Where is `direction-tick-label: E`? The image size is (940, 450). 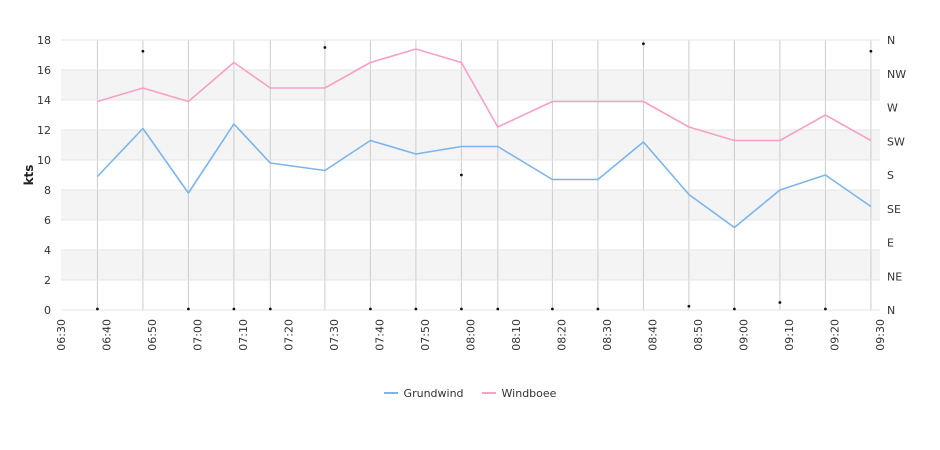 direction-tick-label: E is located at coordinates (890, 243).